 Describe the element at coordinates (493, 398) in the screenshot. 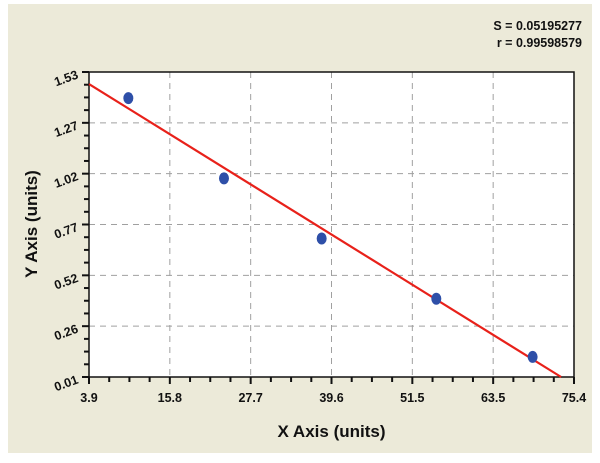

I see `x-tick-label: 63.5` at that location.